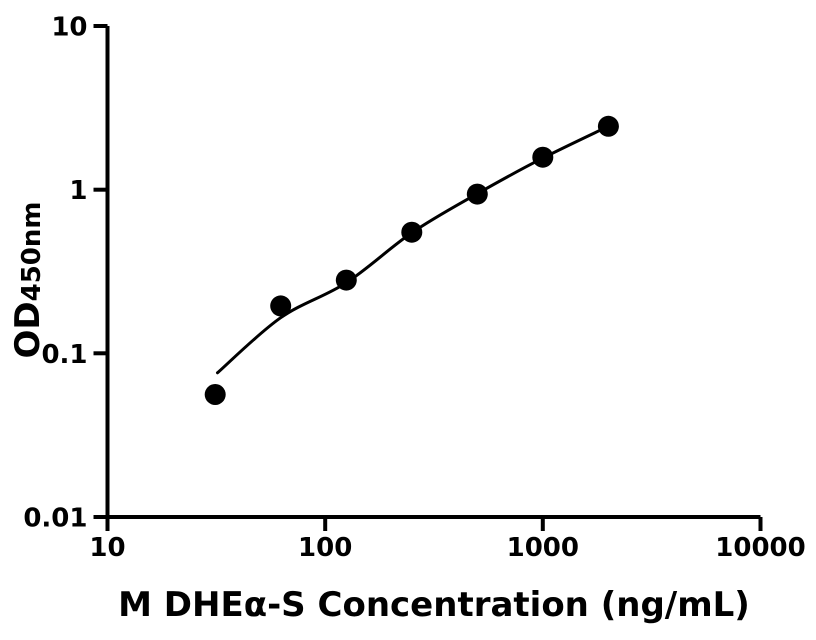  I want to click on y-axis-title-main: OD, so click(28, 330).